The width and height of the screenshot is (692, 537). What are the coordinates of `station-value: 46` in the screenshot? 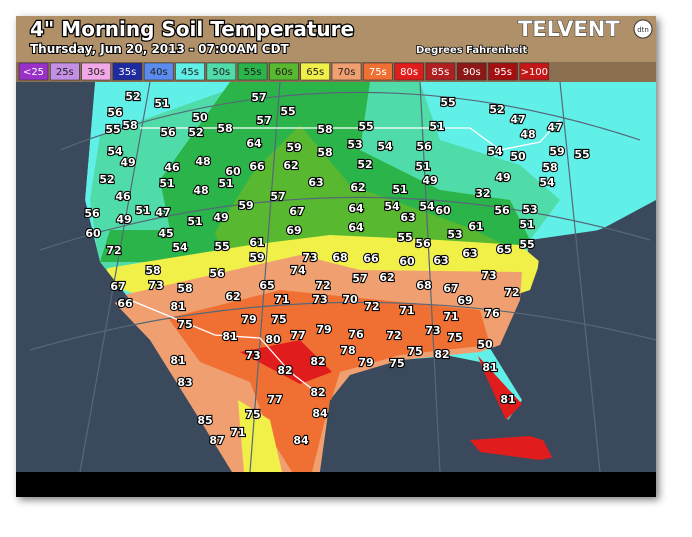 It's located at (123, 196).